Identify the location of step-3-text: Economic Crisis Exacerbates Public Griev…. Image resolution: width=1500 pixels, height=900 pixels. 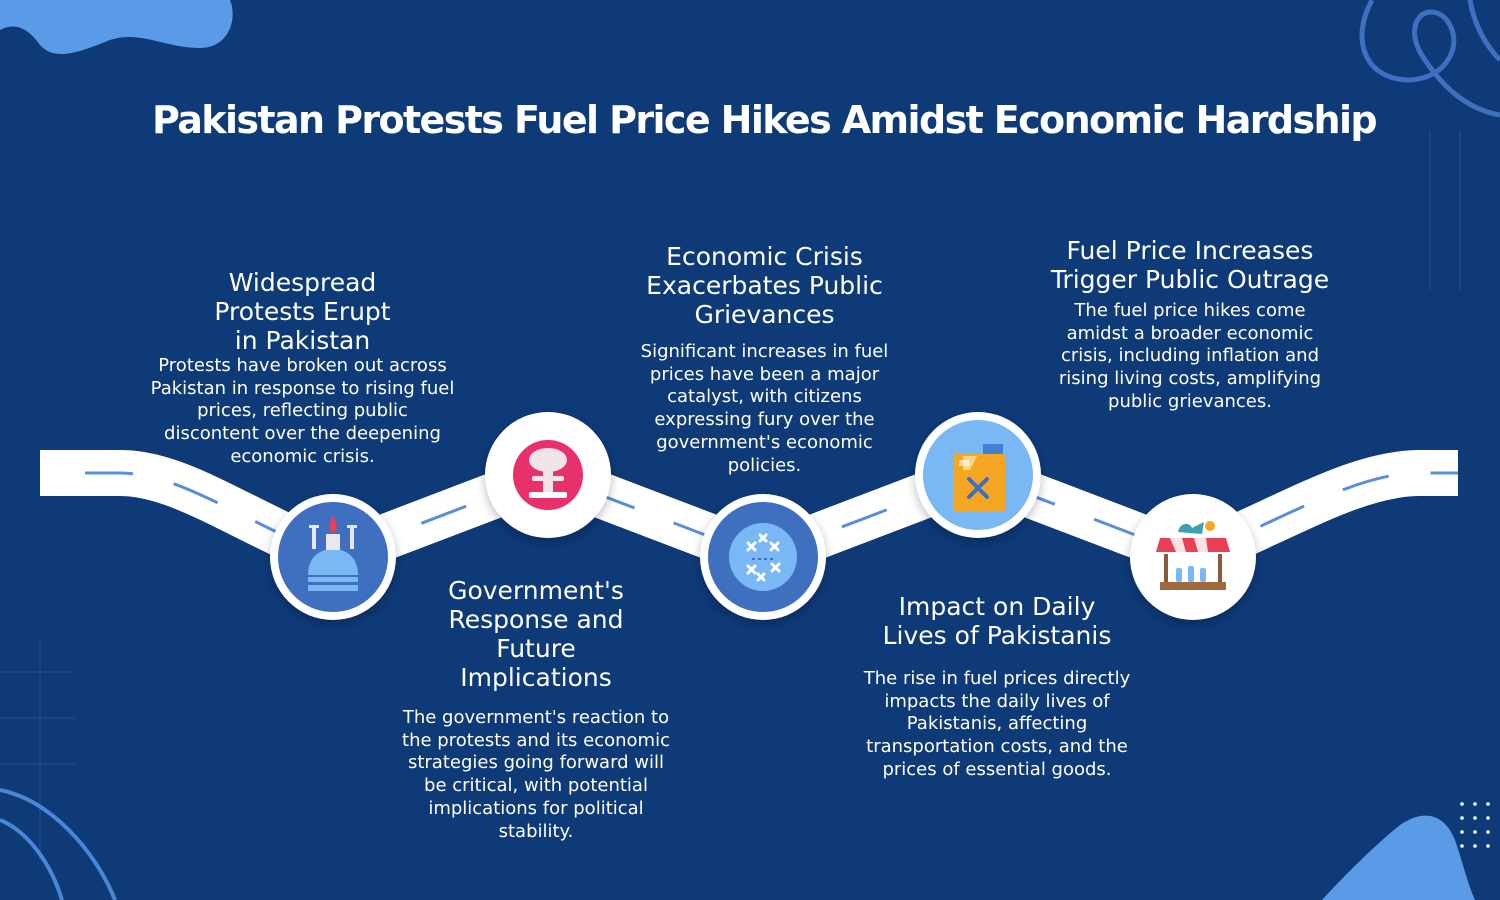
(764, 359).